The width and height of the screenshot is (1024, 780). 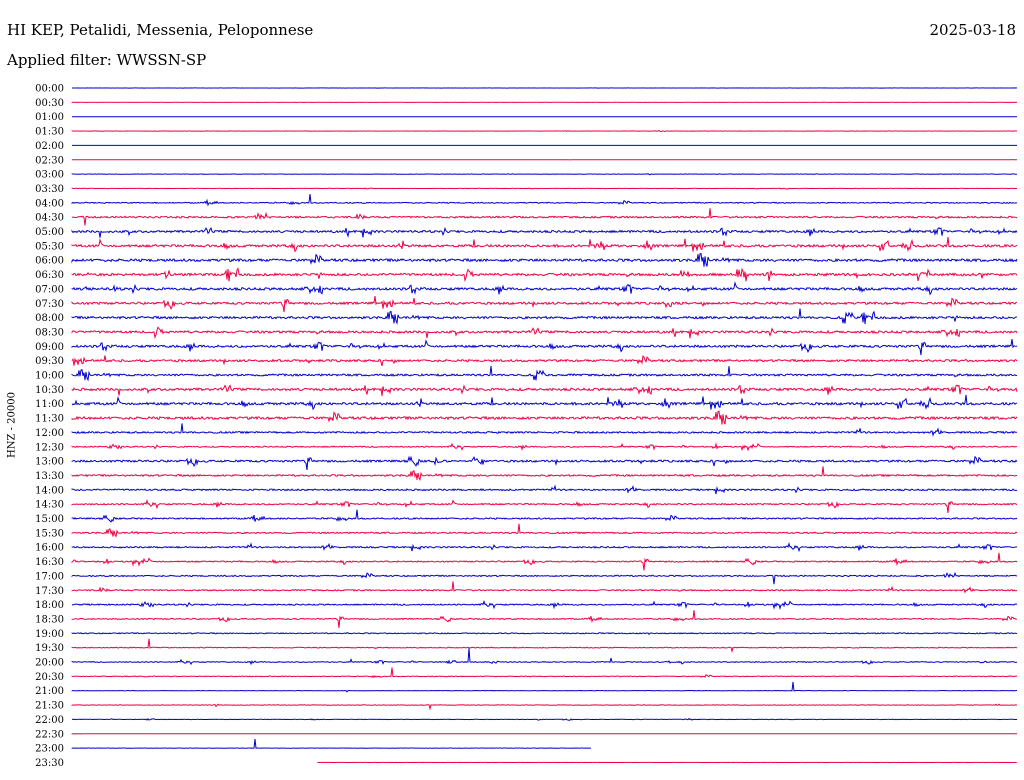 What do you see at coordinates (49, 433) in the screenshot?
I see `row-time-label: 12:00` at bounding box center [49, 433].